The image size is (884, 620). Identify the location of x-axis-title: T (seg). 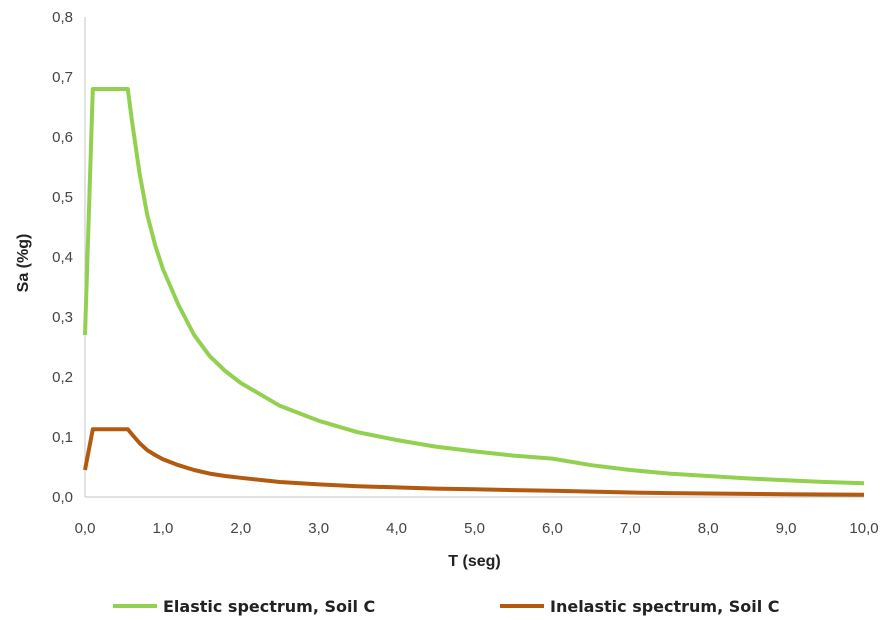
(474, 561).